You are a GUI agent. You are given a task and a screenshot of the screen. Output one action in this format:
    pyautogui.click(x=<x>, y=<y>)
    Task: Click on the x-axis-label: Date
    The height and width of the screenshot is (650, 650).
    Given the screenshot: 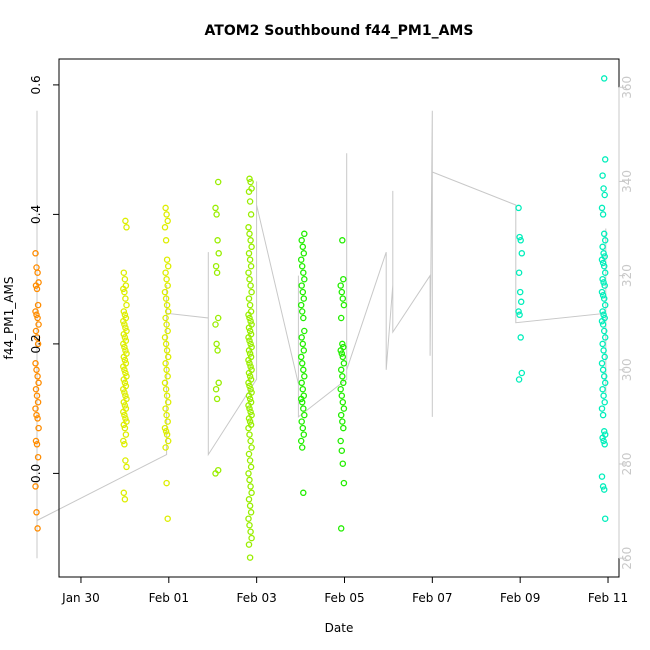 What is the action you would take?
    pyautogui.click(x=339, y=628)
    